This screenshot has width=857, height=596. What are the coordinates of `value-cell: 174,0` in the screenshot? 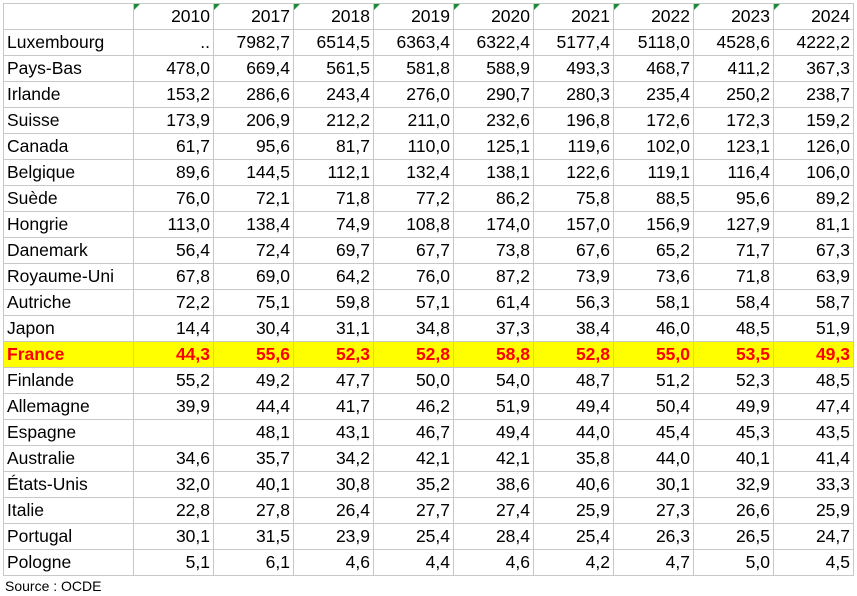 It's located at (493, 224).